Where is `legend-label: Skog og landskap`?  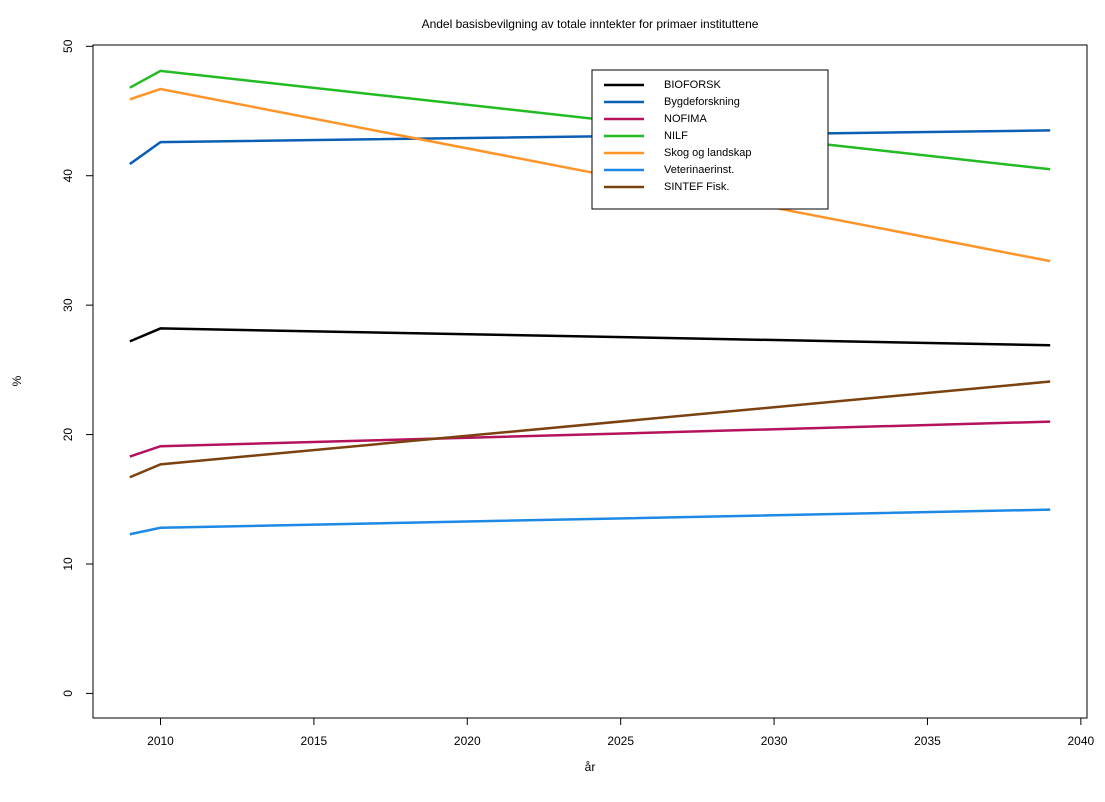
legend-label: Skog og landskap is located at coordinates (707, 153).